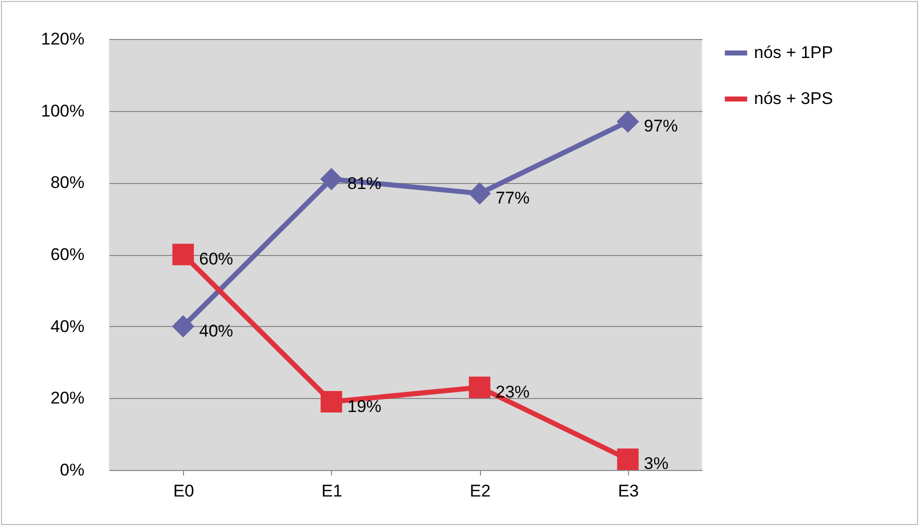  What do you see at coordinates (67, 326) in the screenshot?
I see `y-tick-label: 40%` at bounding box center [67, 326].